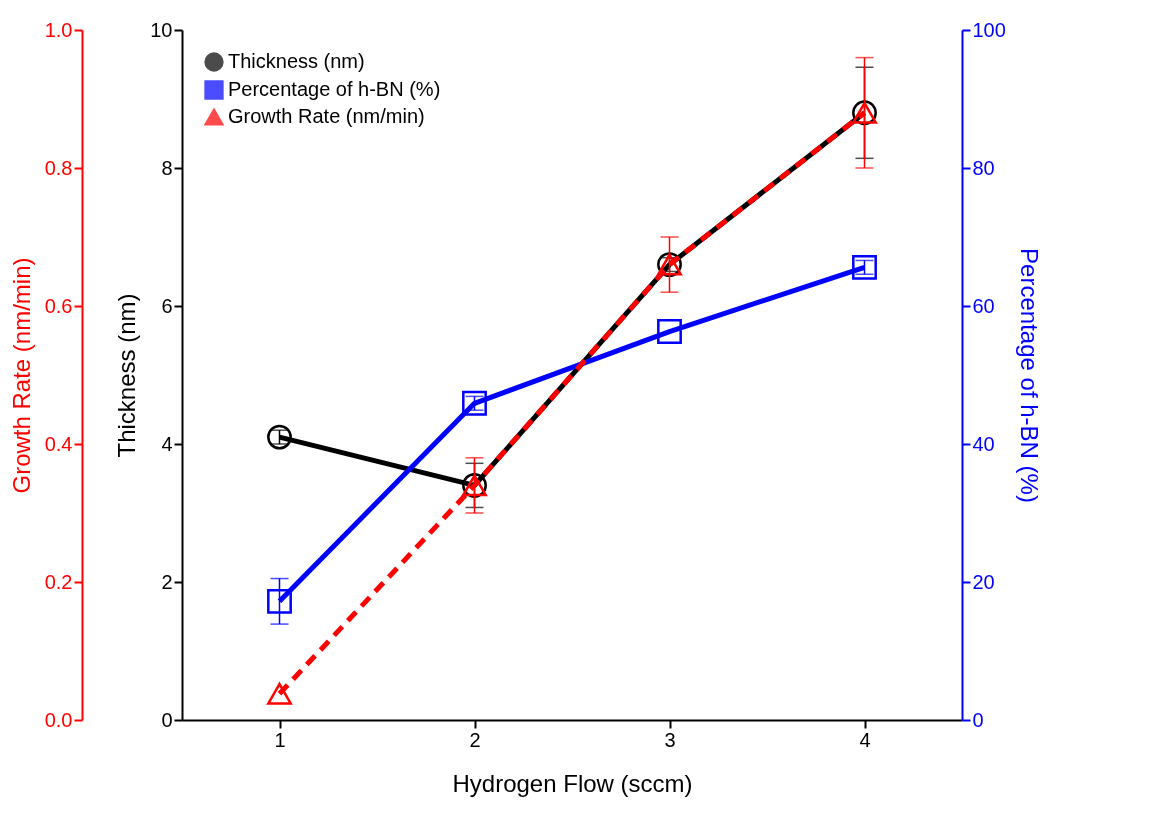 This screenshot has height=839, width=1157. I want to click on x-axis-title: Hydrogen Flow (sccm), so click(572, 783).